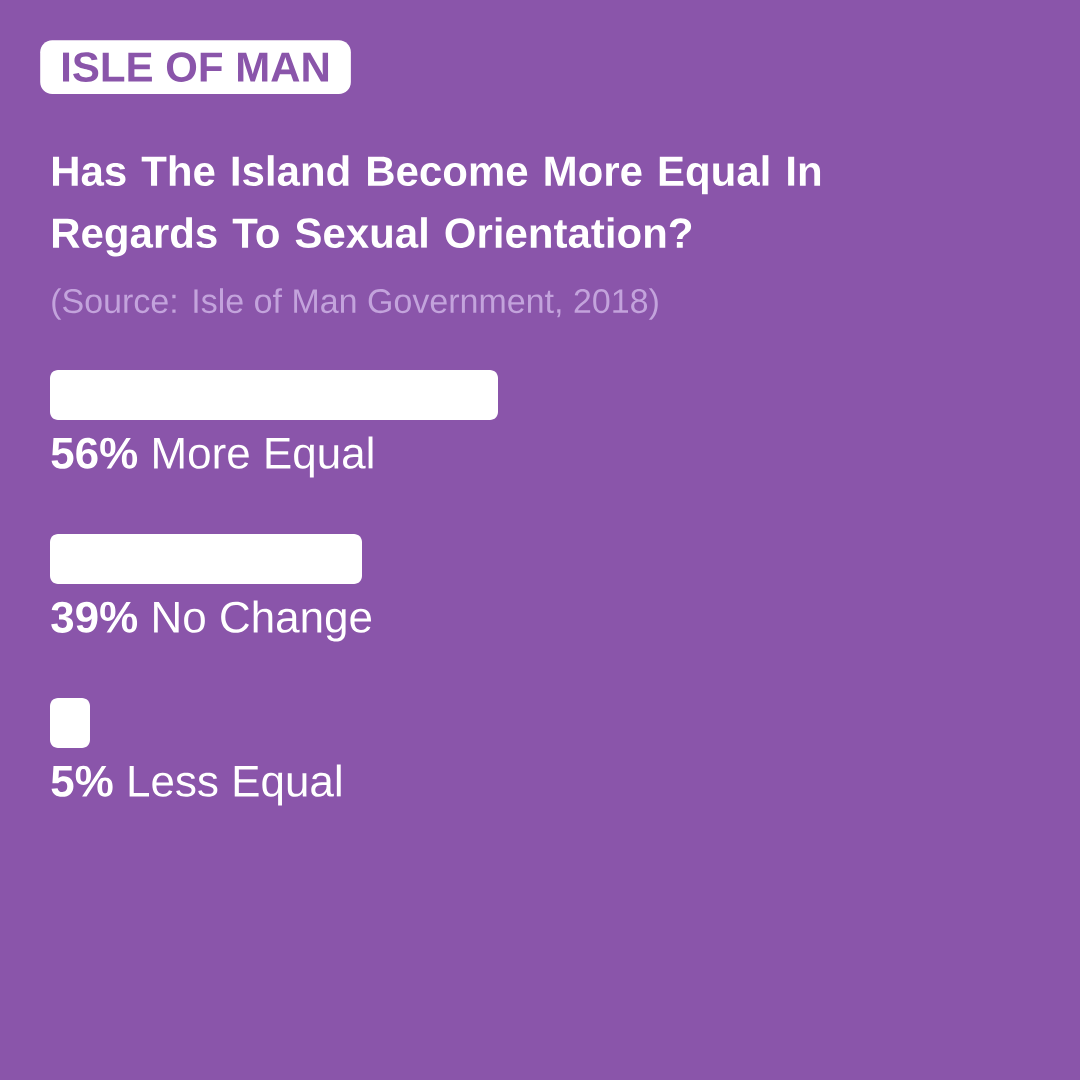  I want to click on data-label: 56%, so click(94, 453).